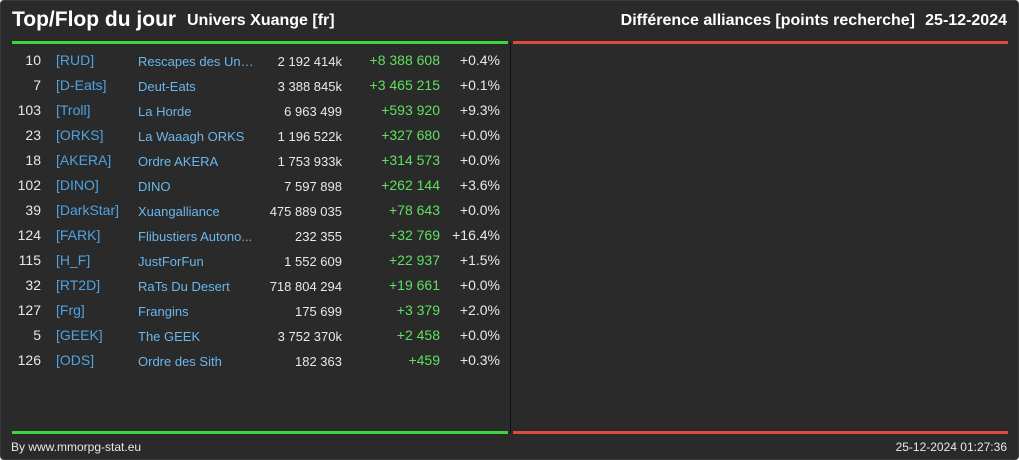 Image resolution: width=1019 pixels, height=460 pixels. Describe the element at coordinates (77, 185) in the screenshot. I see `alliance-tag: [DINO]` at that location.